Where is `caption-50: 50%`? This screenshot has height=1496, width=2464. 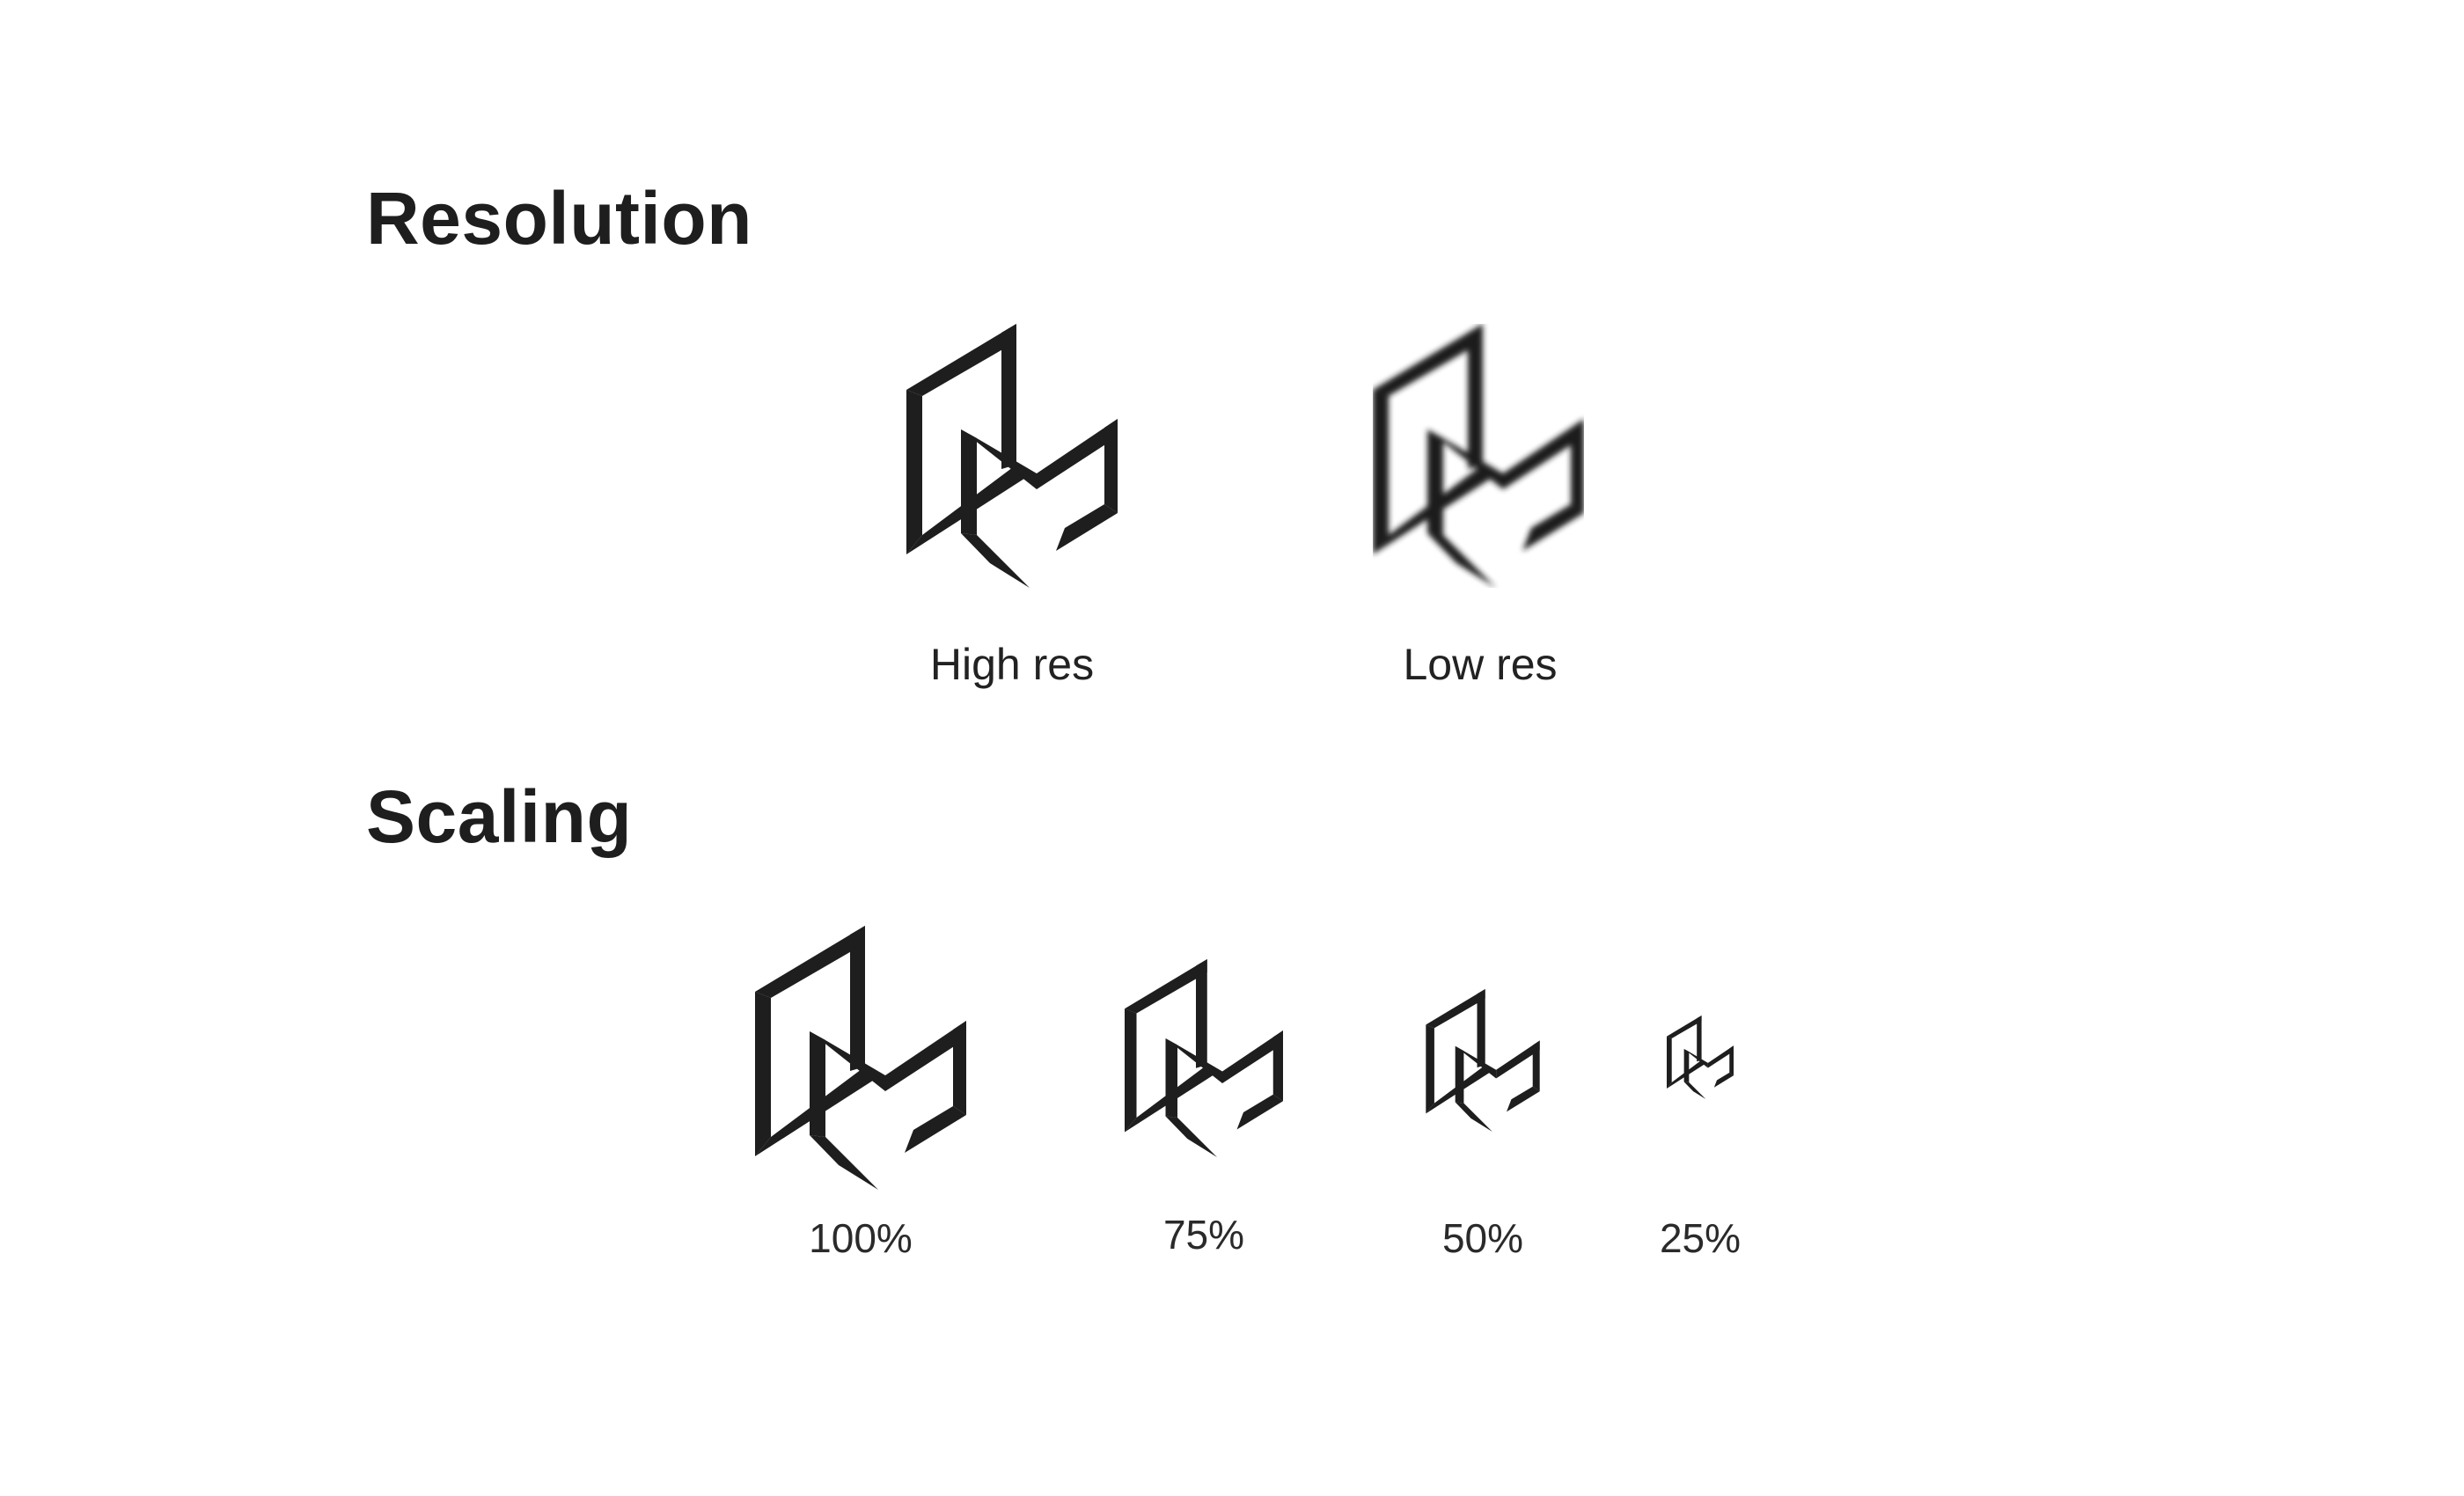 caption-50: 50% is located at coordinates (1482, 1238).